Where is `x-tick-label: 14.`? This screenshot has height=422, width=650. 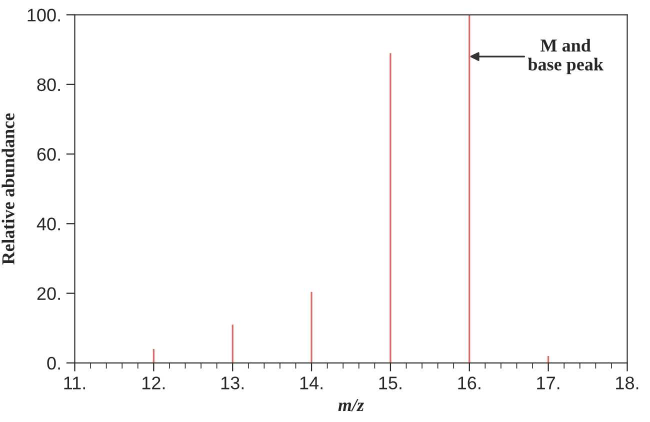 x-tick-label: 14. is located at coordinates (311, 383).